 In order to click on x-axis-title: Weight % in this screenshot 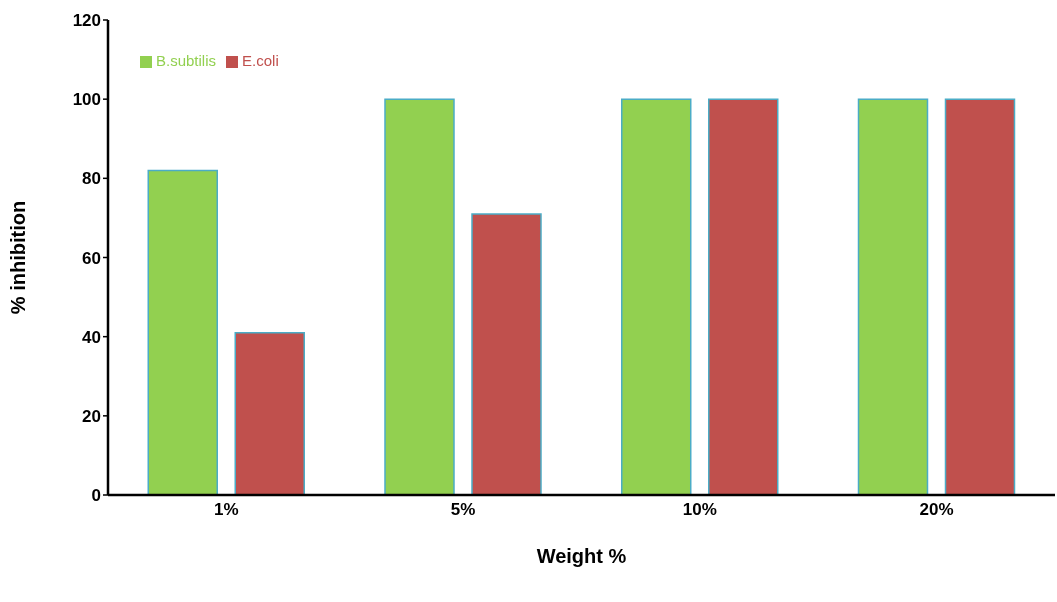, I will do `click(581, 556)`.